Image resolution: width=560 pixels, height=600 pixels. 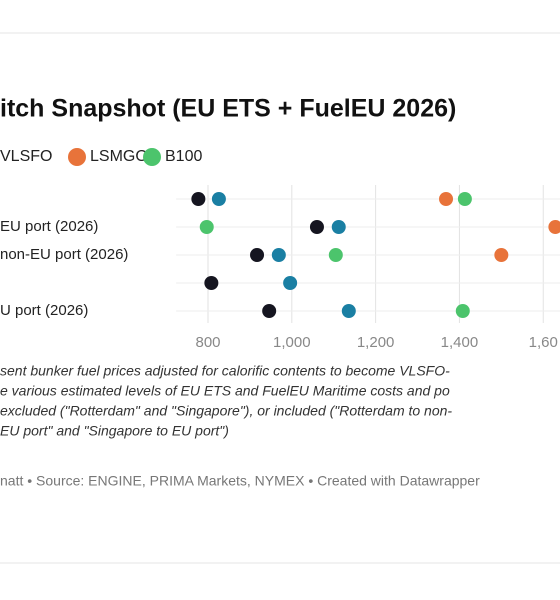 I want to click on legend-label: LSMGO, so click(x=119, y=156).